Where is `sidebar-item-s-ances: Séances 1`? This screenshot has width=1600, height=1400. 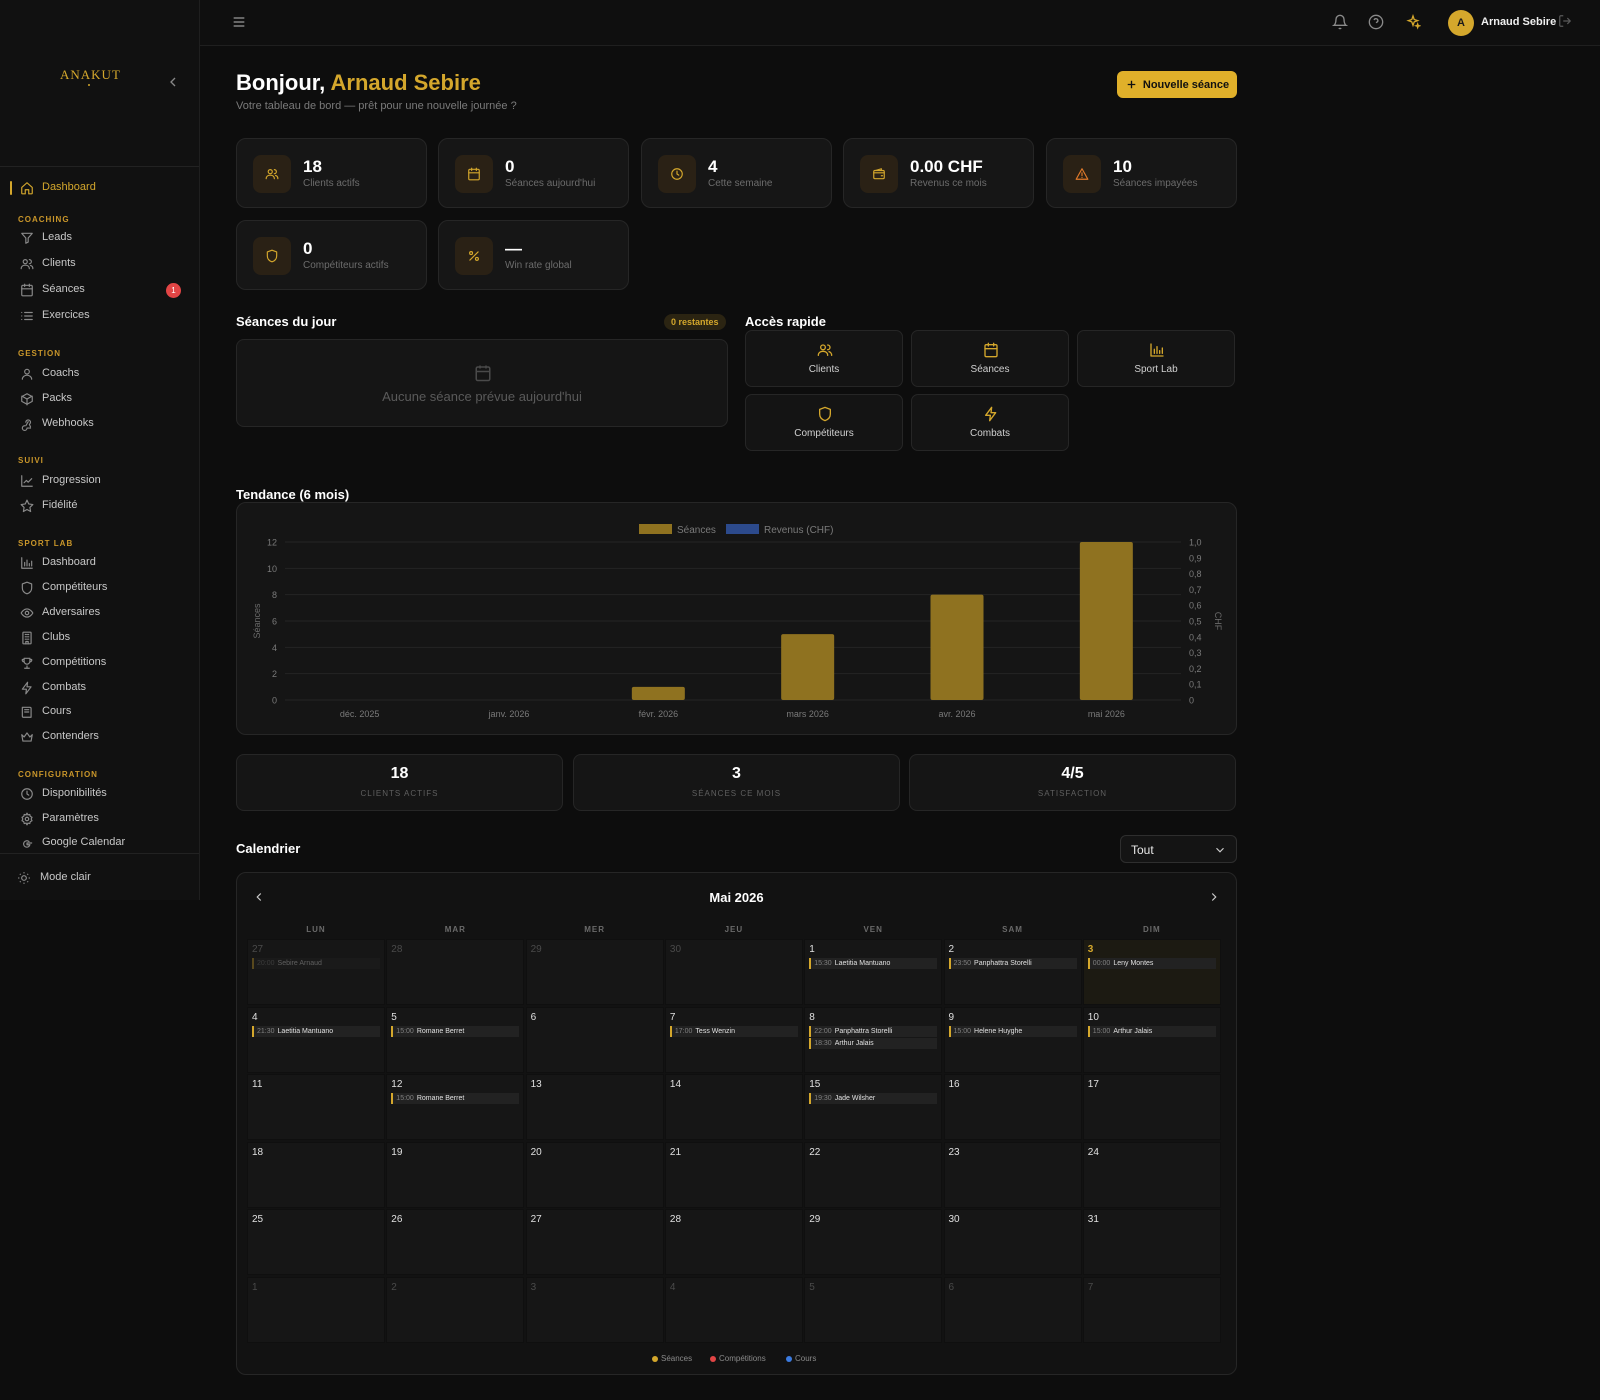 sidebar-item-s-ances: Séances 1 is located at coordinates (99, 290).